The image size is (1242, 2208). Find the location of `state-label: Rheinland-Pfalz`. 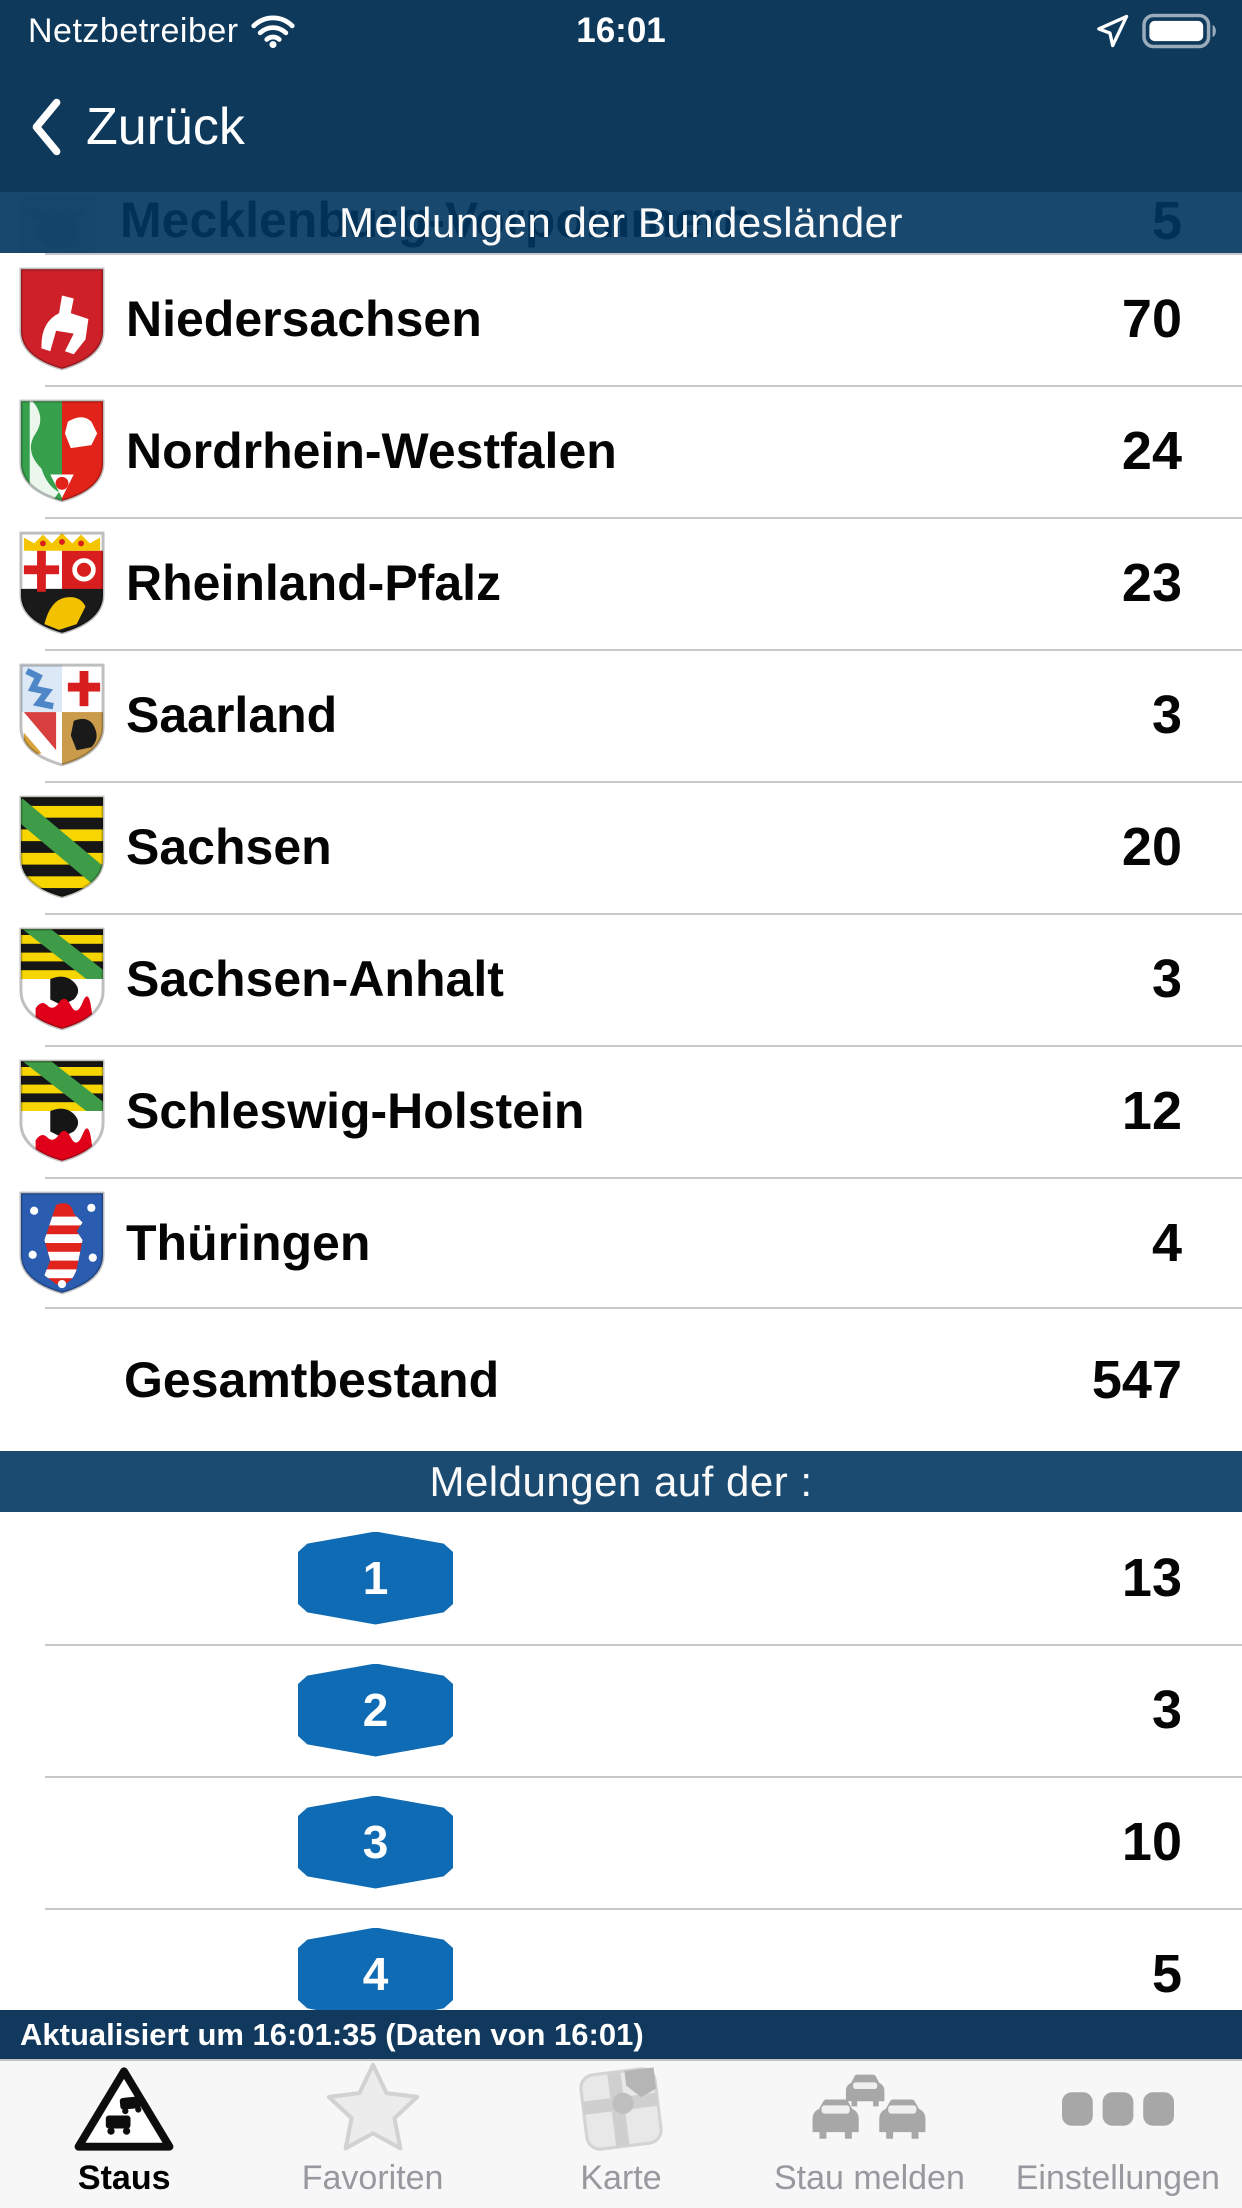

state-label: Rheinland-Pfalz is located at coordinates (314, 583).